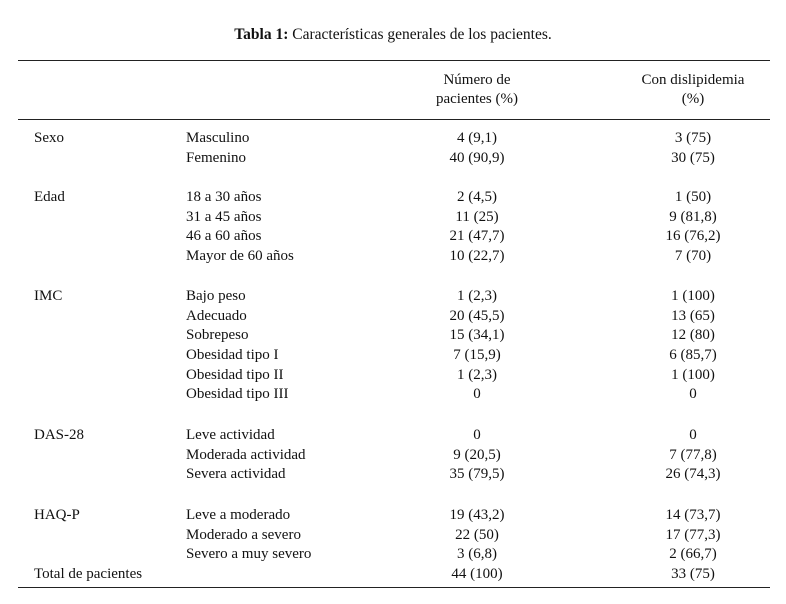 This screenshot has height=604, width=786. What do you see at coordinates (218, 138) in the screenshot?
I see `subcategory-label: Masculino` at bounding box center [218, 138].